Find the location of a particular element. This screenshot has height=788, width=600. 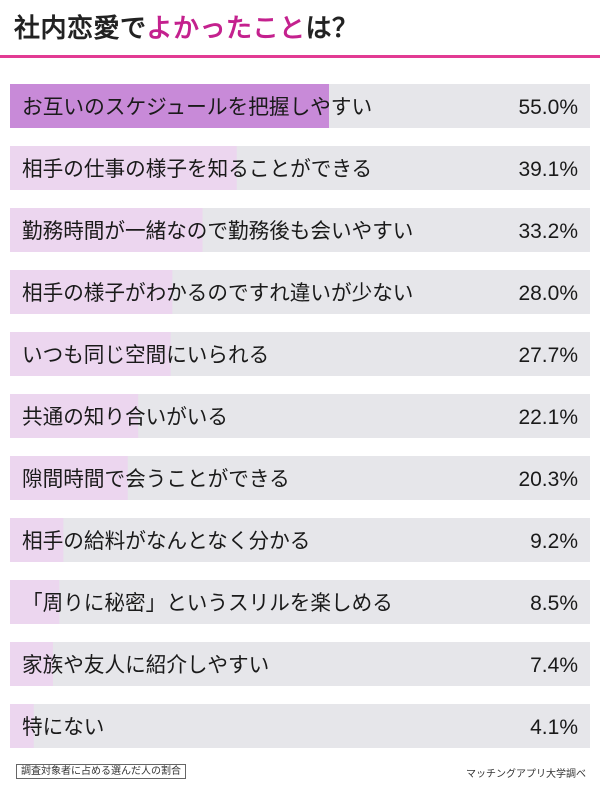

category-label: いつも同じ空間にいられる is located at coordinates (145, 355).